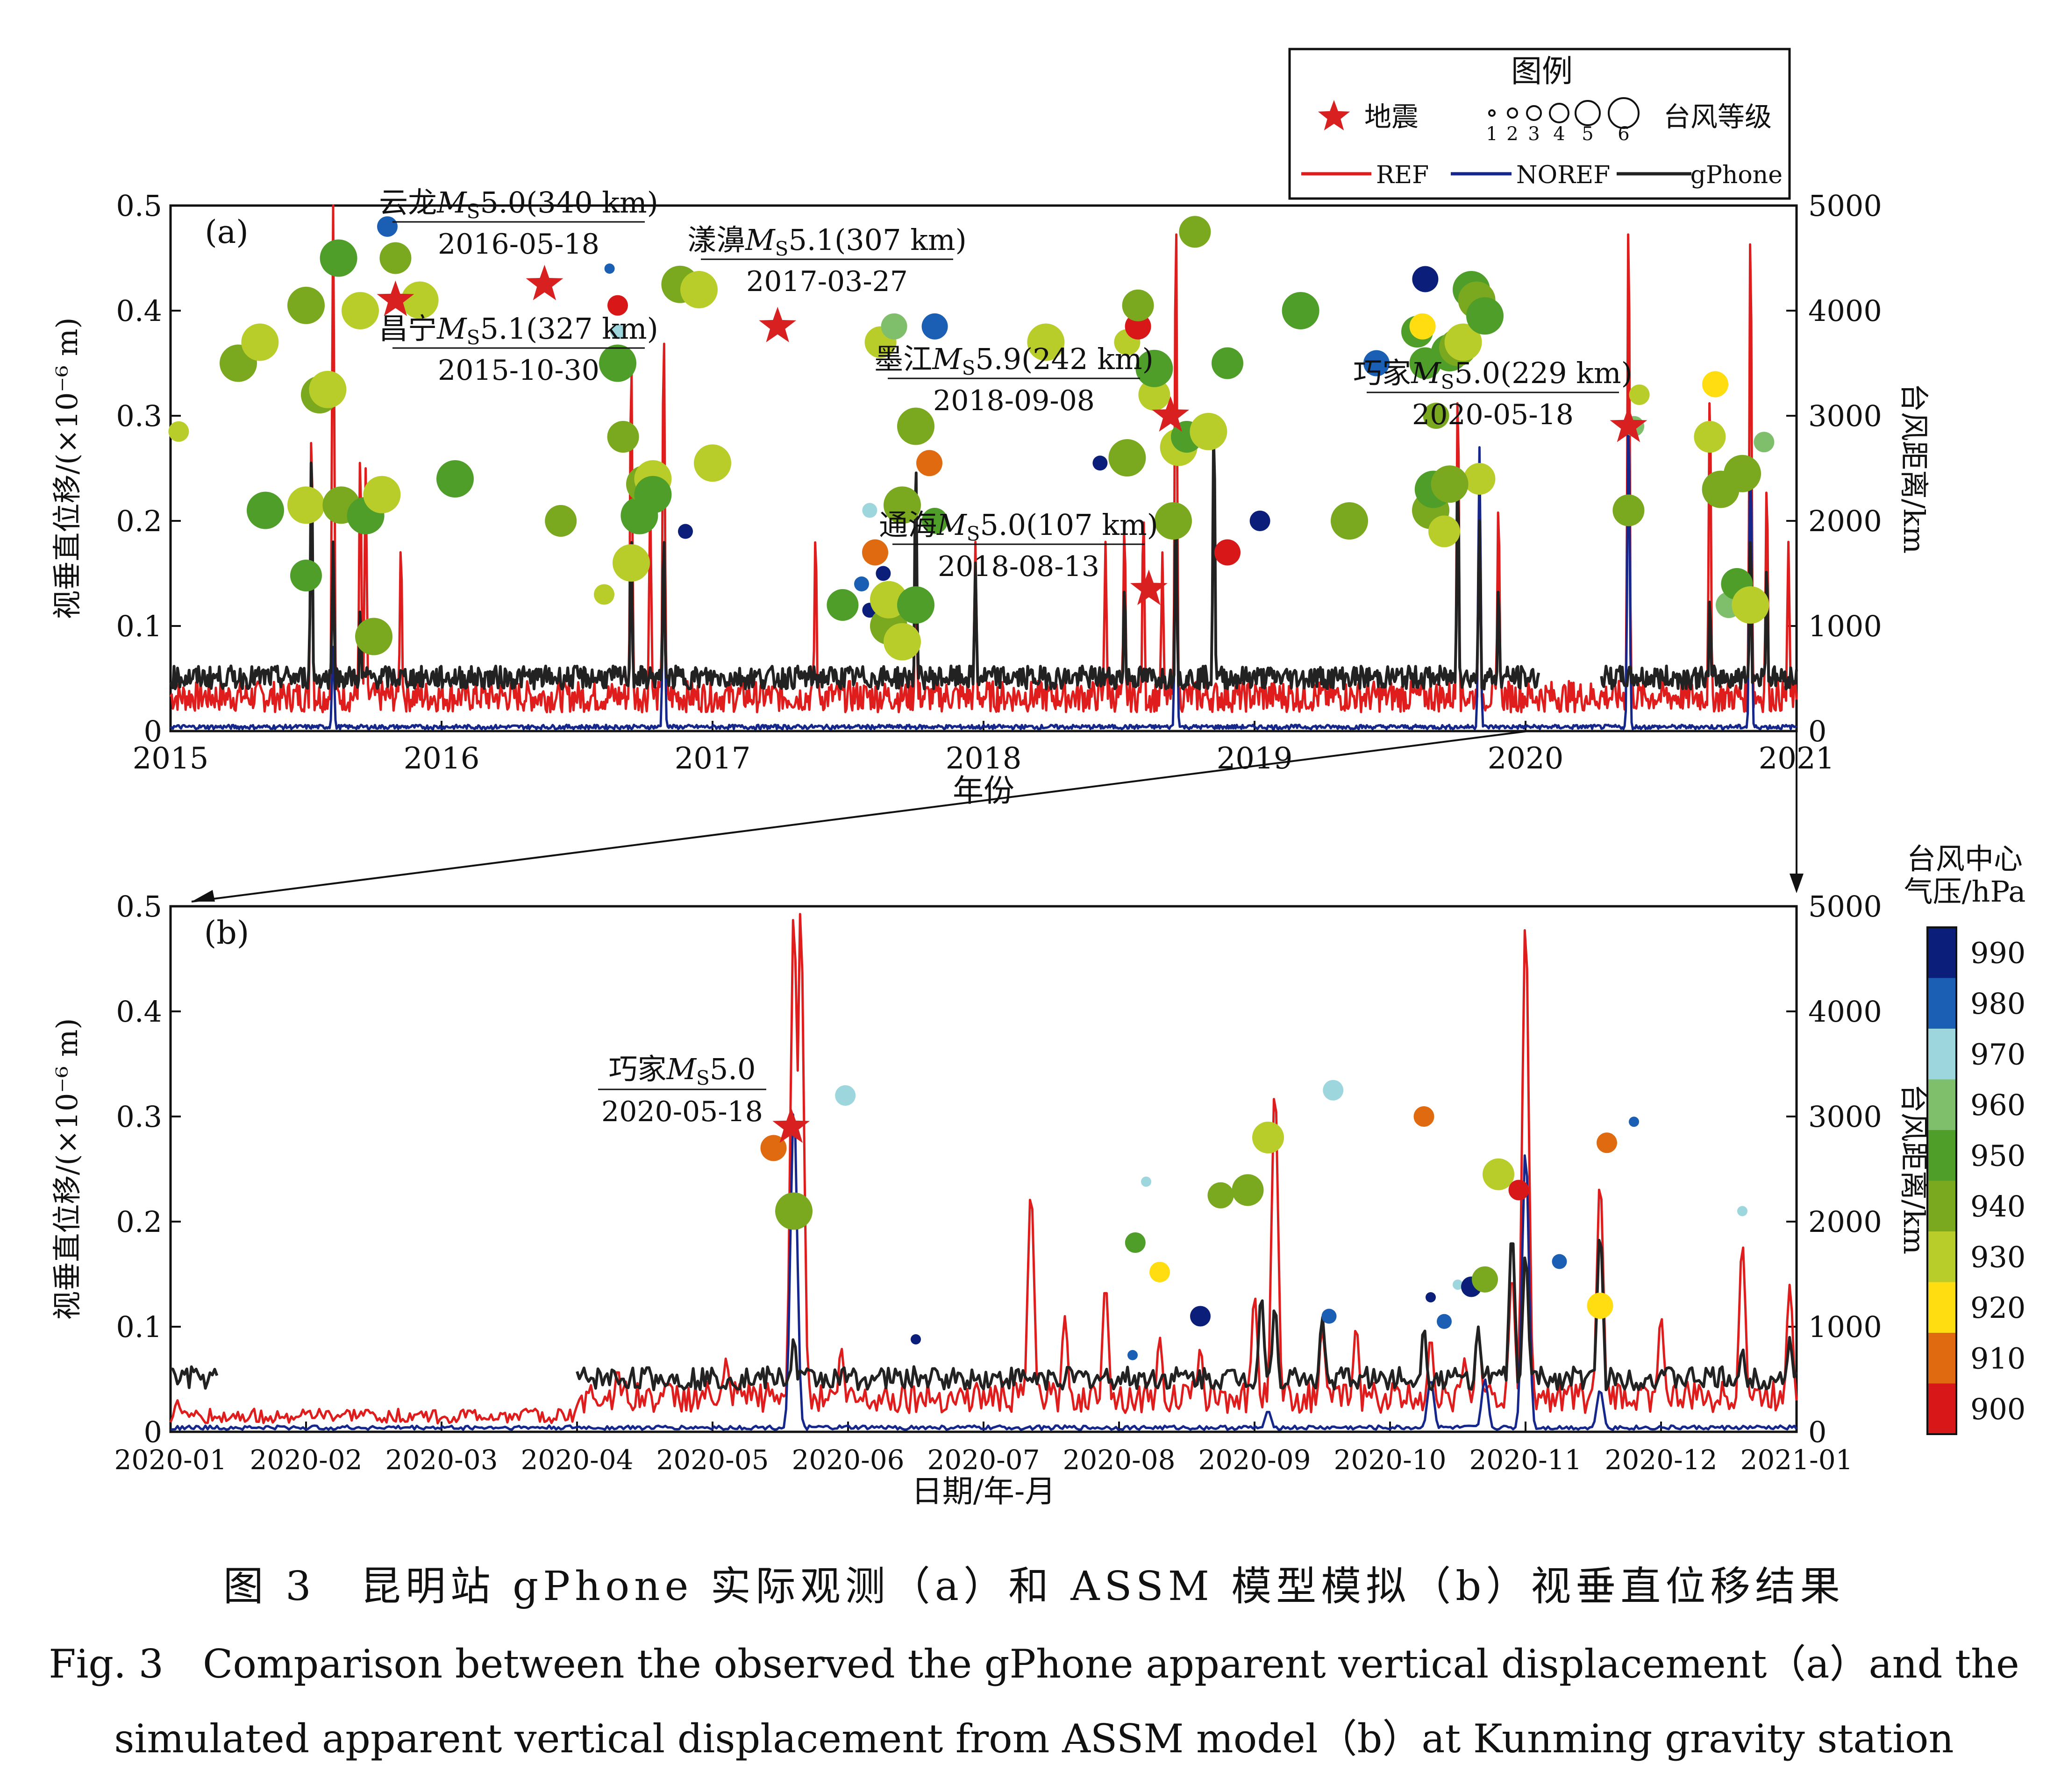 Image resolution: width=2068 pixels, height=1792 pixels. I want to click on x-tick-label: 2020-04, so click(577, 1460).